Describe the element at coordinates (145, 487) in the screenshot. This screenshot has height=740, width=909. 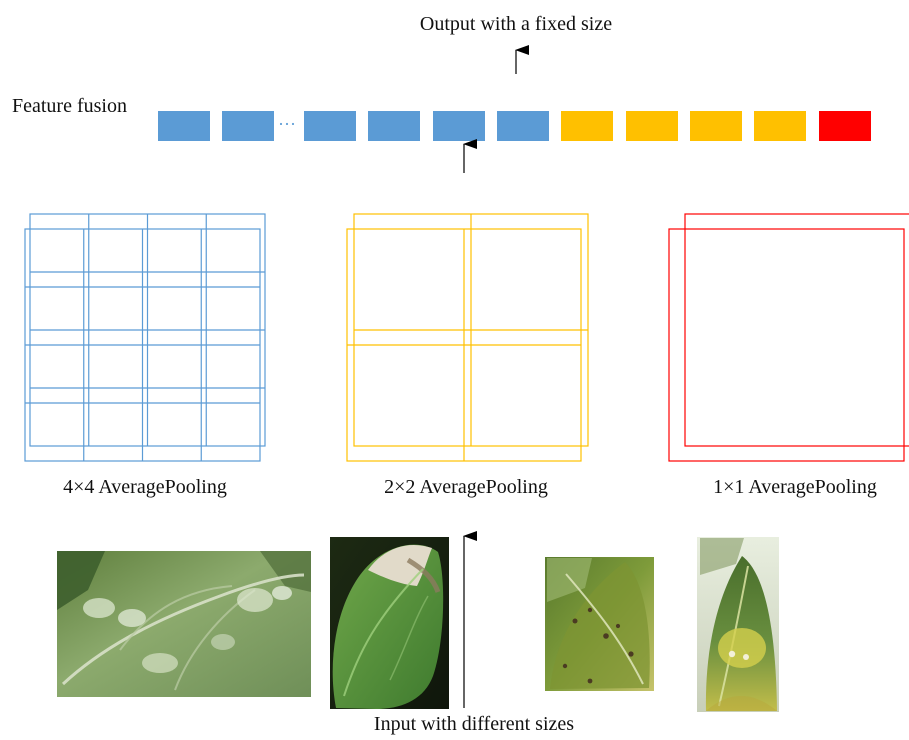
I see `pooling-label-4x4: 4×4 AveragePooling` at that location.